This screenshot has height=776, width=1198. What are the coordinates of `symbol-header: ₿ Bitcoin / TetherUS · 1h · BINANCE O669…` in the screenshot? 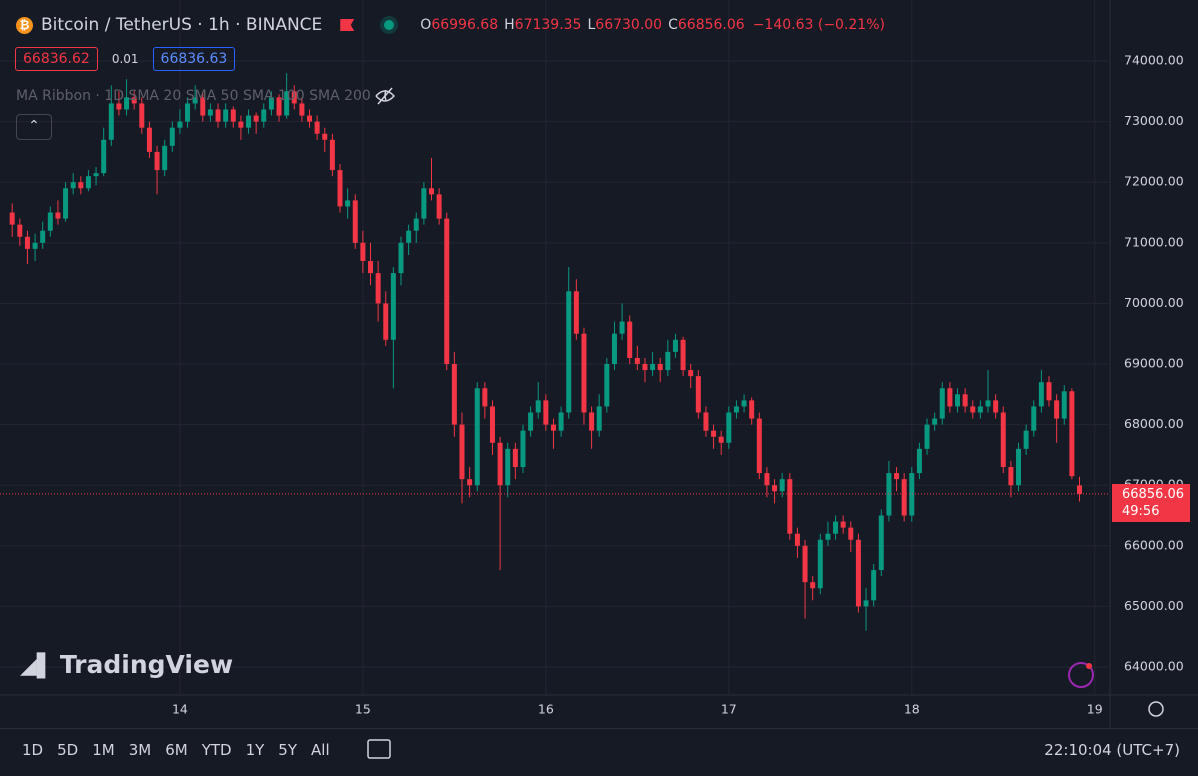 It's located at (450, 25).